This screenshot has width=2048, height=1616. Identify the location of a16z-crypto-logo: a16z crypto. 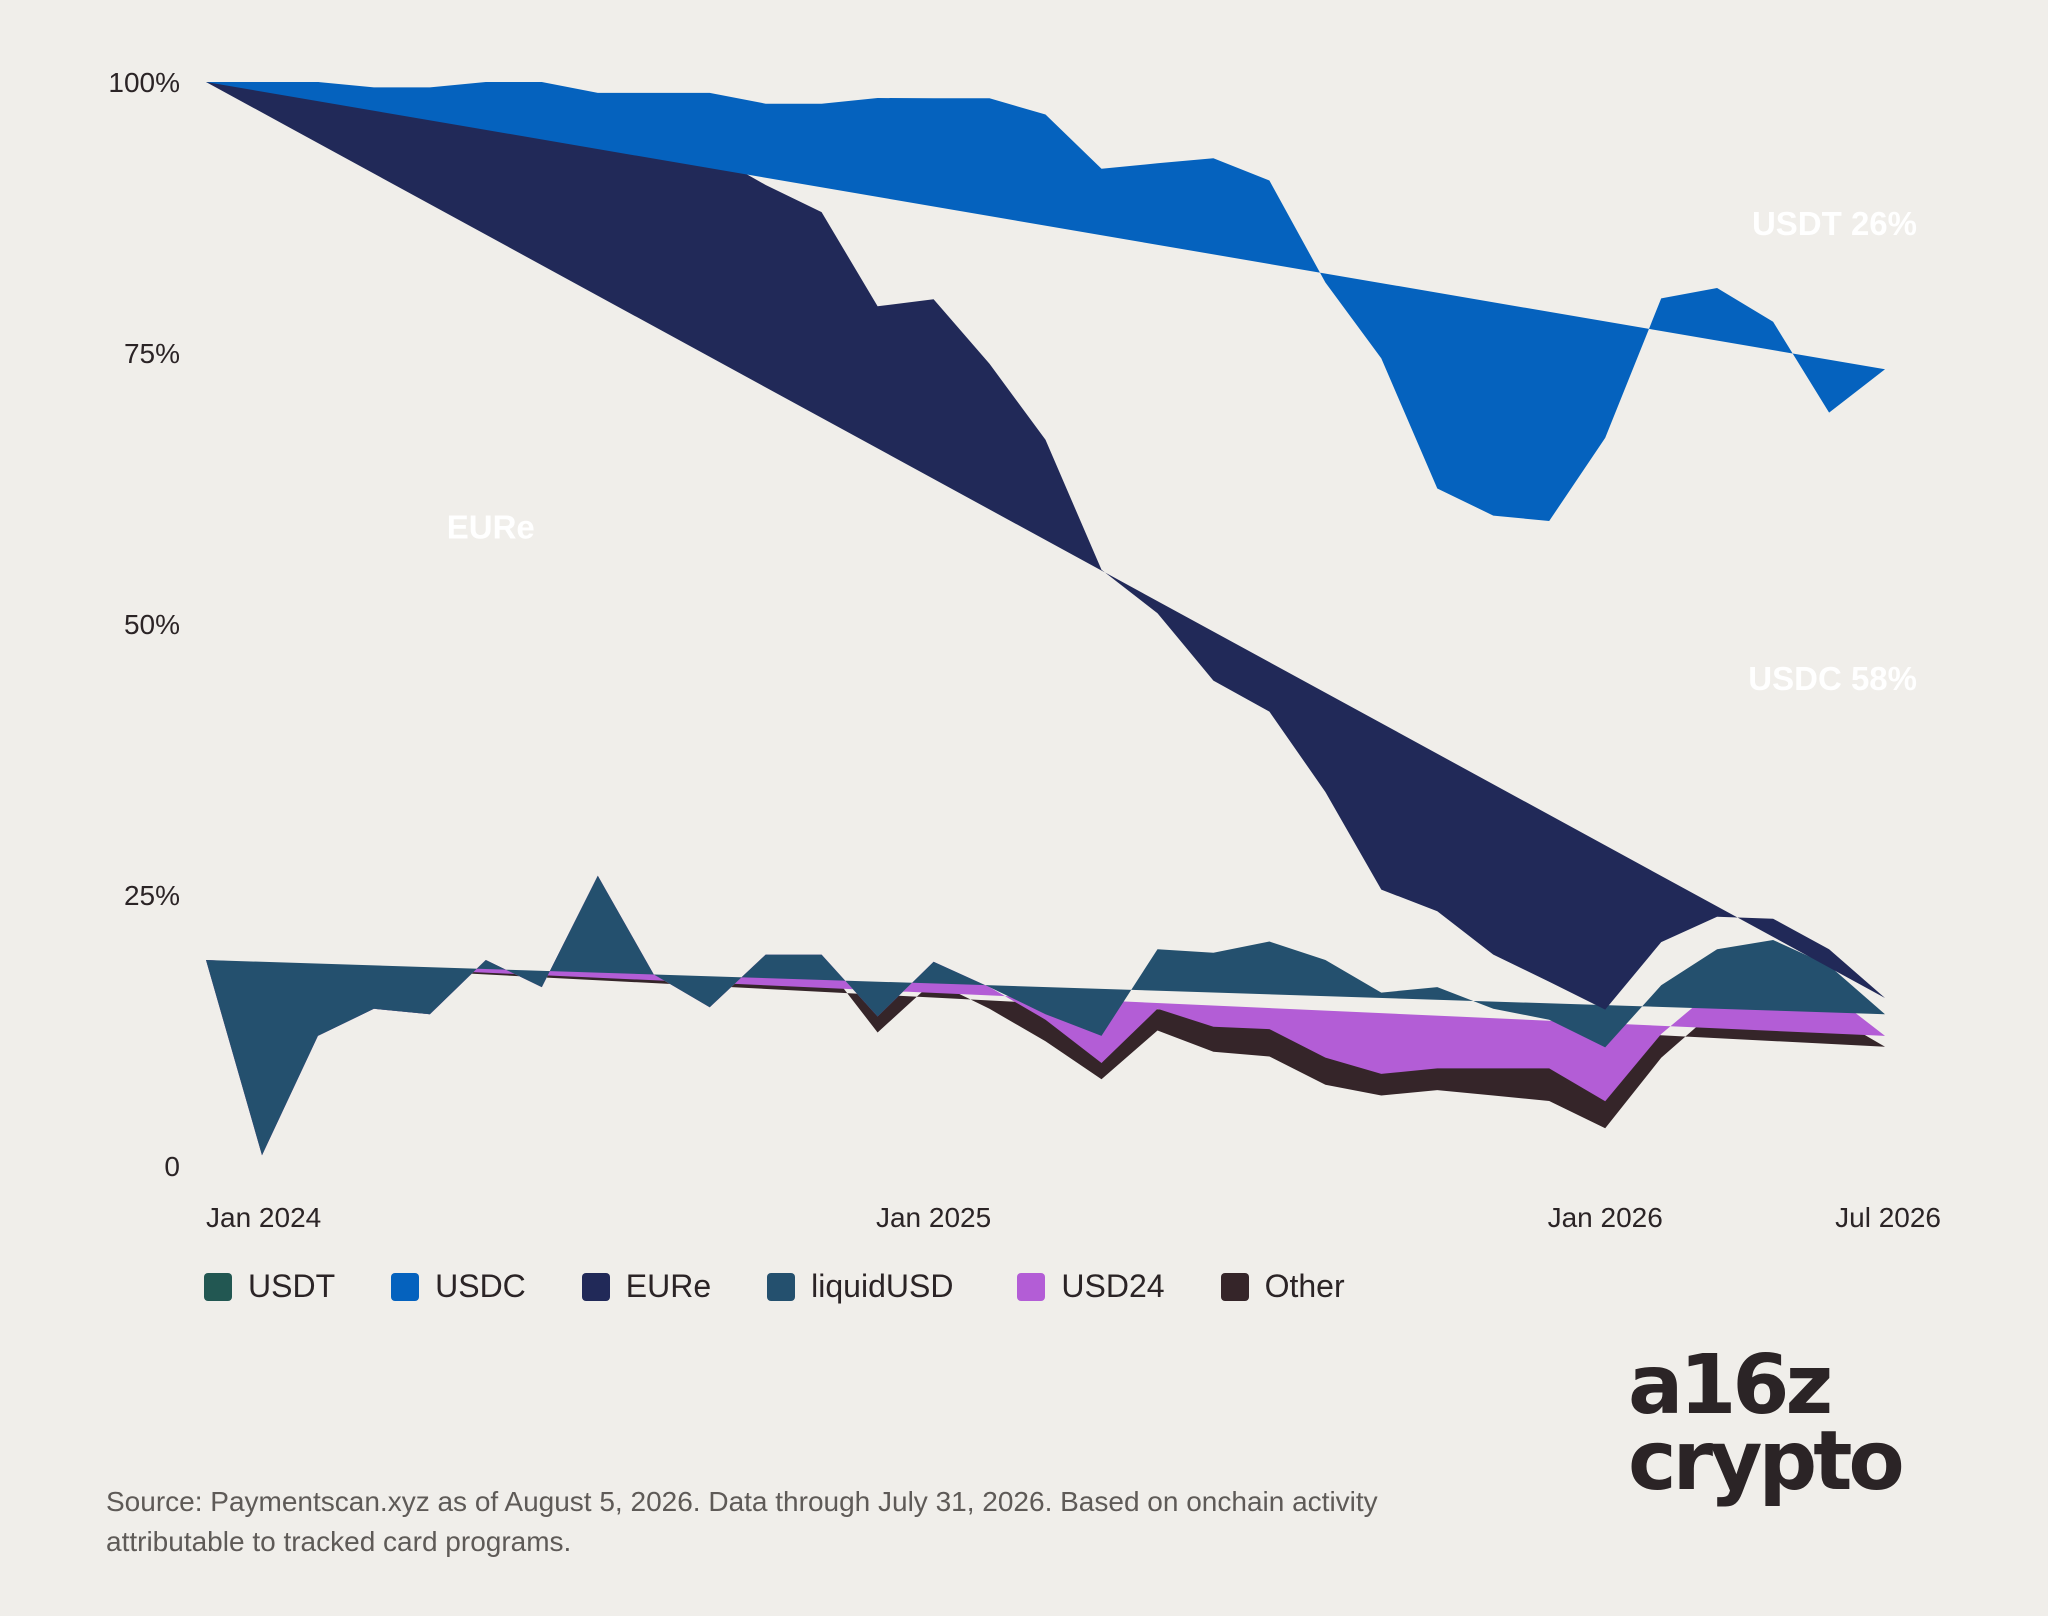
(1788, 1428).